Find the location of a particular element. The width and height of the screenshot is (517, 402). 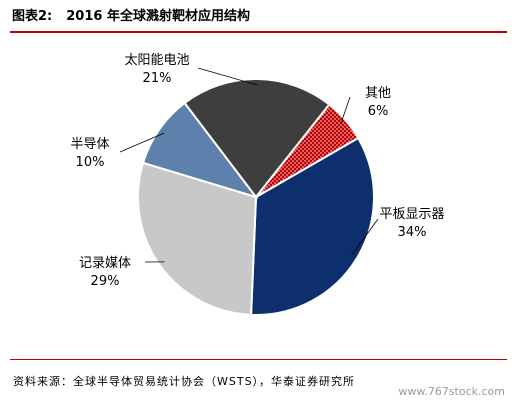

slice-category-label: 记录媒体 is located at coordinates (105, 263).